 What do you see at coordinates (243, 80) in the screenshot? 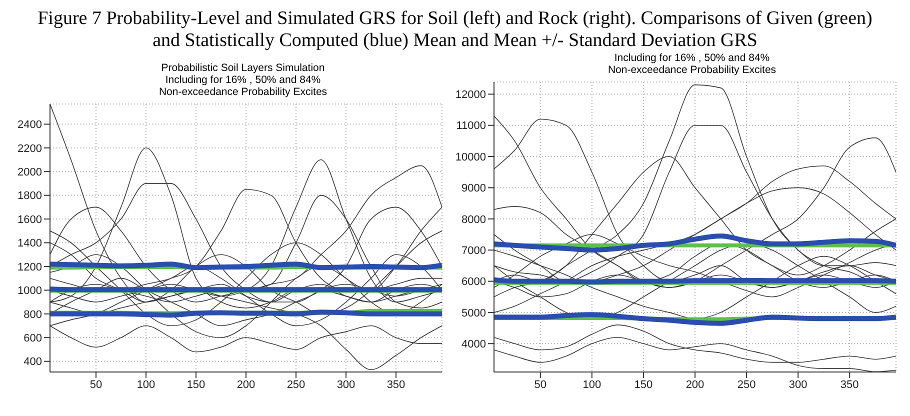
I see `chart-title: Probabilistic Soil Layers Simulation Including for 16% , 50% and 84% Non-exceedance Probability Excites` at bounding box center [243, 80].